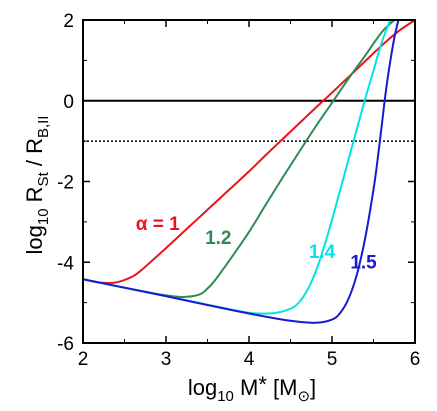 Image resolution: width=437 pixels, height=411 pixels. What do you see at coordinates (83, 359) in the screenshot?
I see `x-tick-label: 2` at bounding box center [83, 359].